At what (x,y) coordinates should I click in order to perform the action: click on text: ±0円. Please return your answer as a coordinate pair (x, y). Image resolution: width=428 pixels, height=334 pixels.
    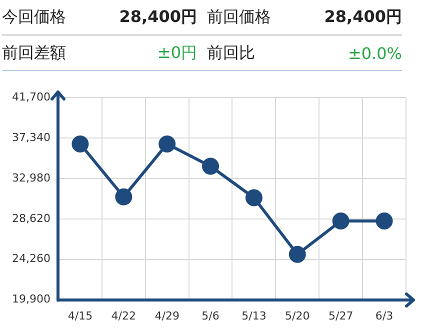
    Looking at the image, I should click on (176, 53).